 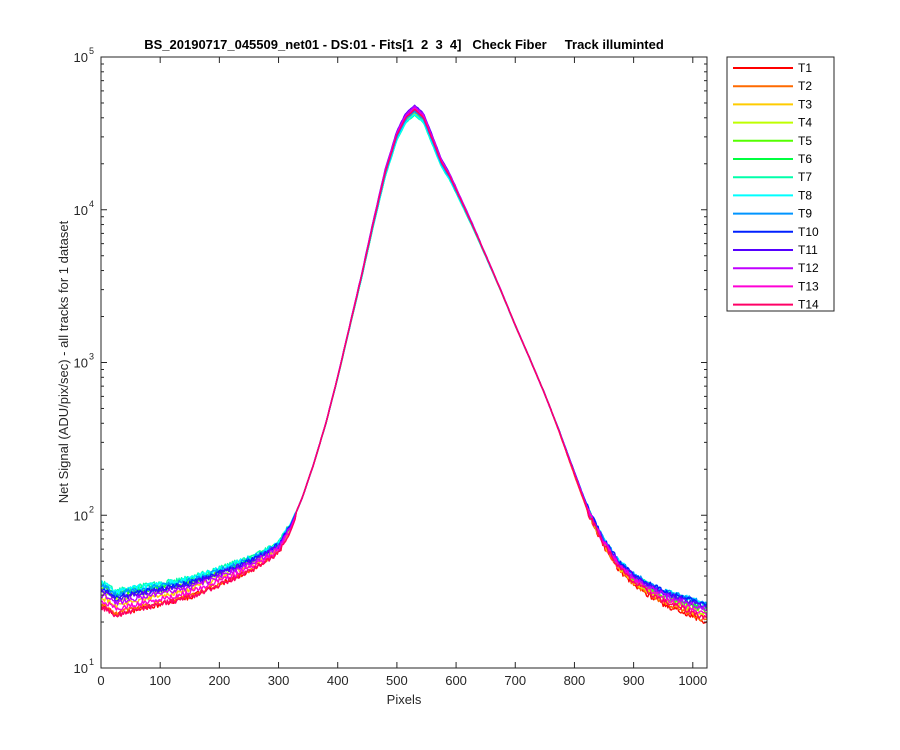 I want to click on x-tick-label: 500, so click(x=397, y=680).